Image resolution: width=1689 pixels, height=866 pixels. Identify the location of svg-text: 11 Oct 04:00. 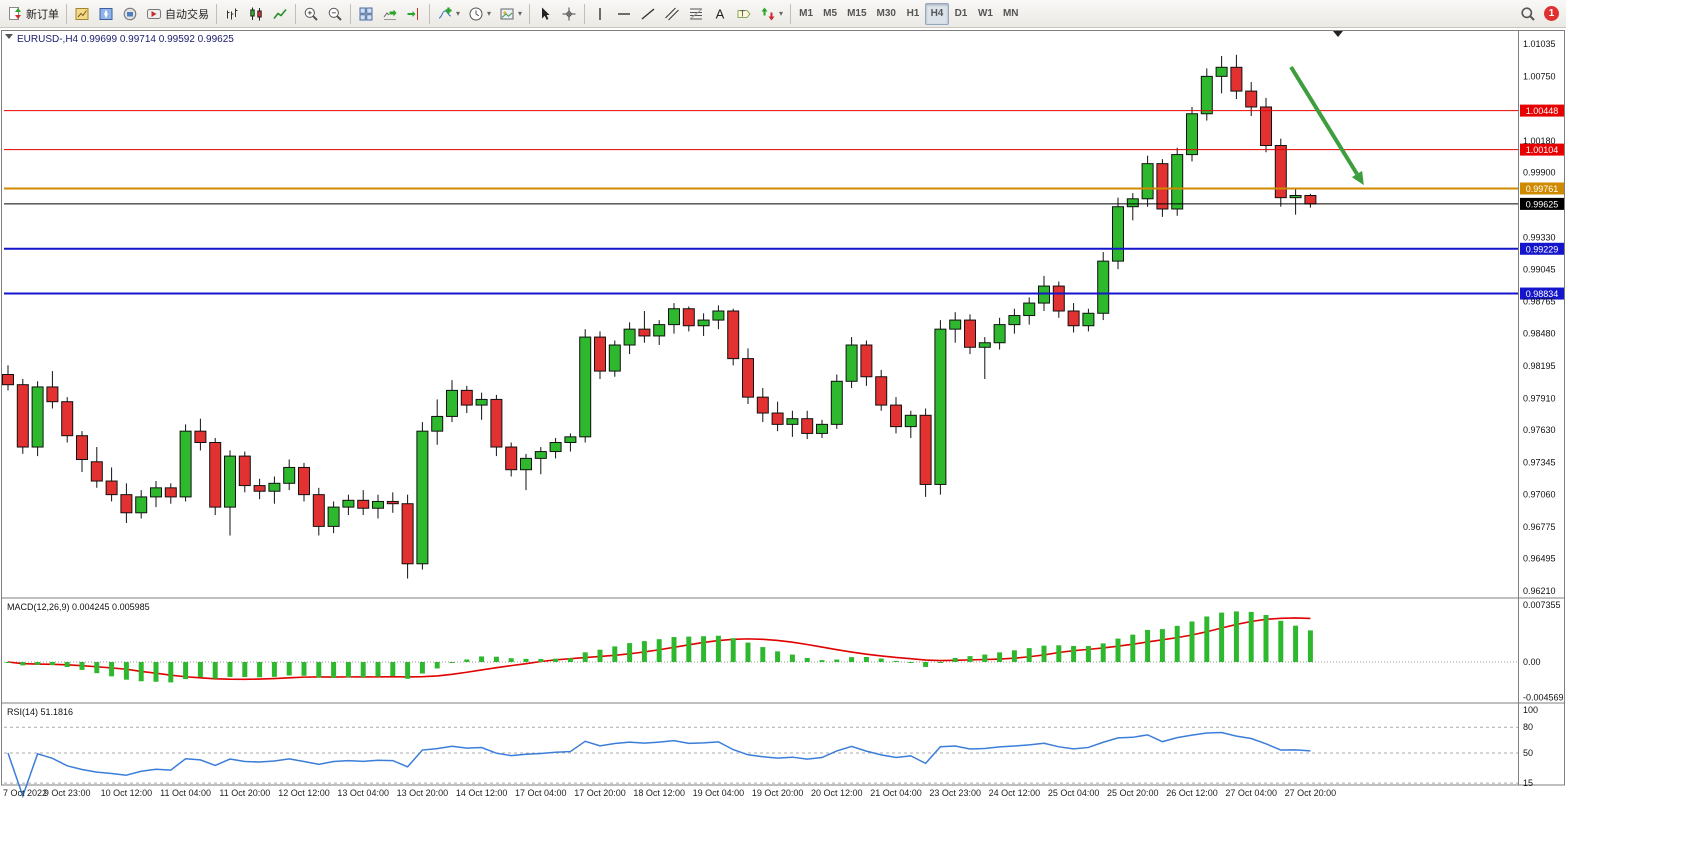
(185, 793).